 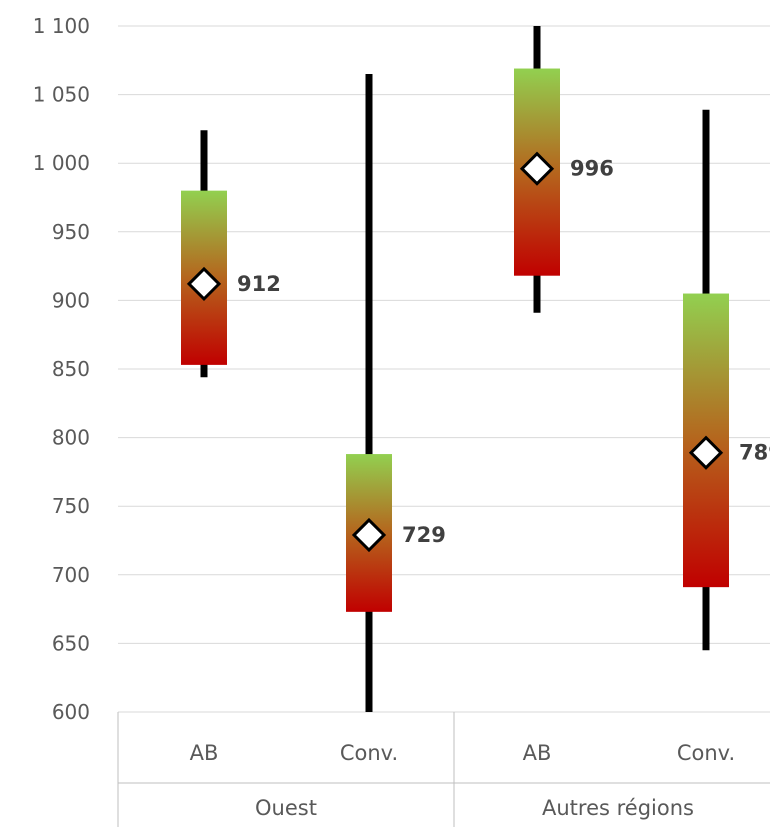 I want to click on box-item: 729, so click(x=396, y=393).